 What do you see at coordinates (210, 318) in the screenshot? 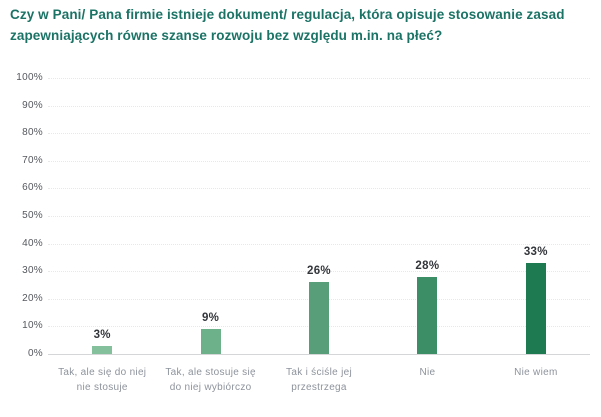
I see `bar-value-label: 9%` at bounding box center [210, 318].